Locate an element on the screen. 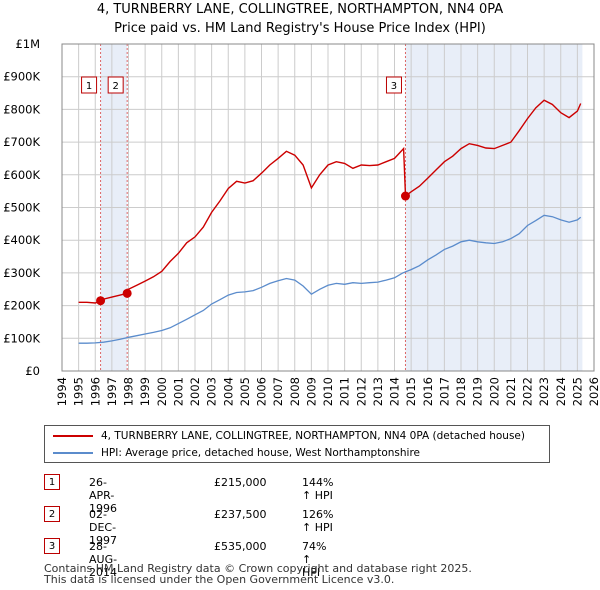 The height and width of the screenshot is (590, 600). y-tick-label: £900K is located at coordinates (21, 77).